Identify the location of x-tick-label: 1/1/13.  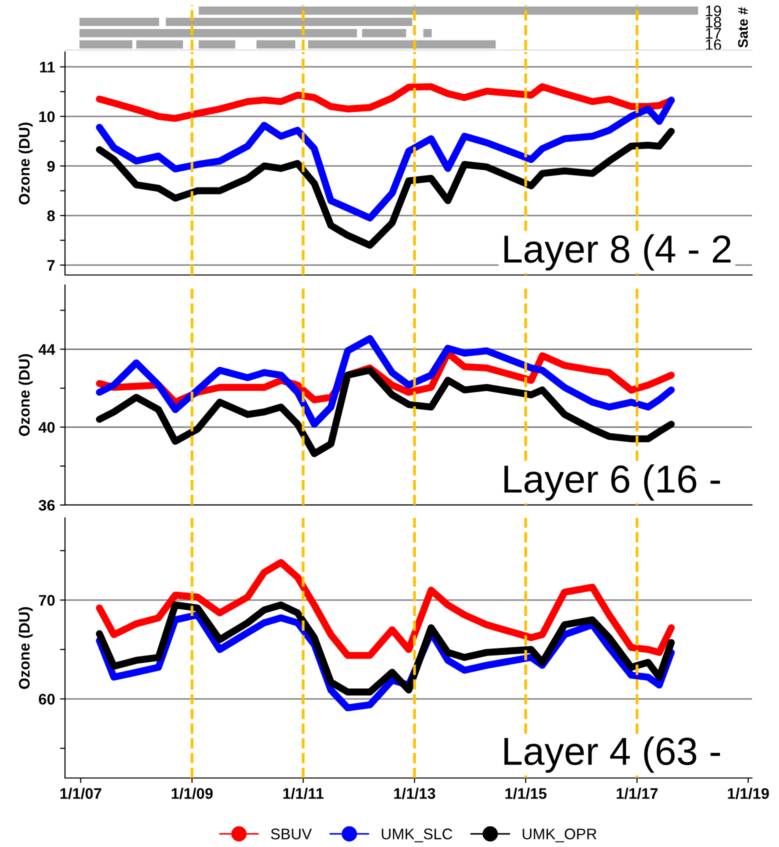
(415, 794).